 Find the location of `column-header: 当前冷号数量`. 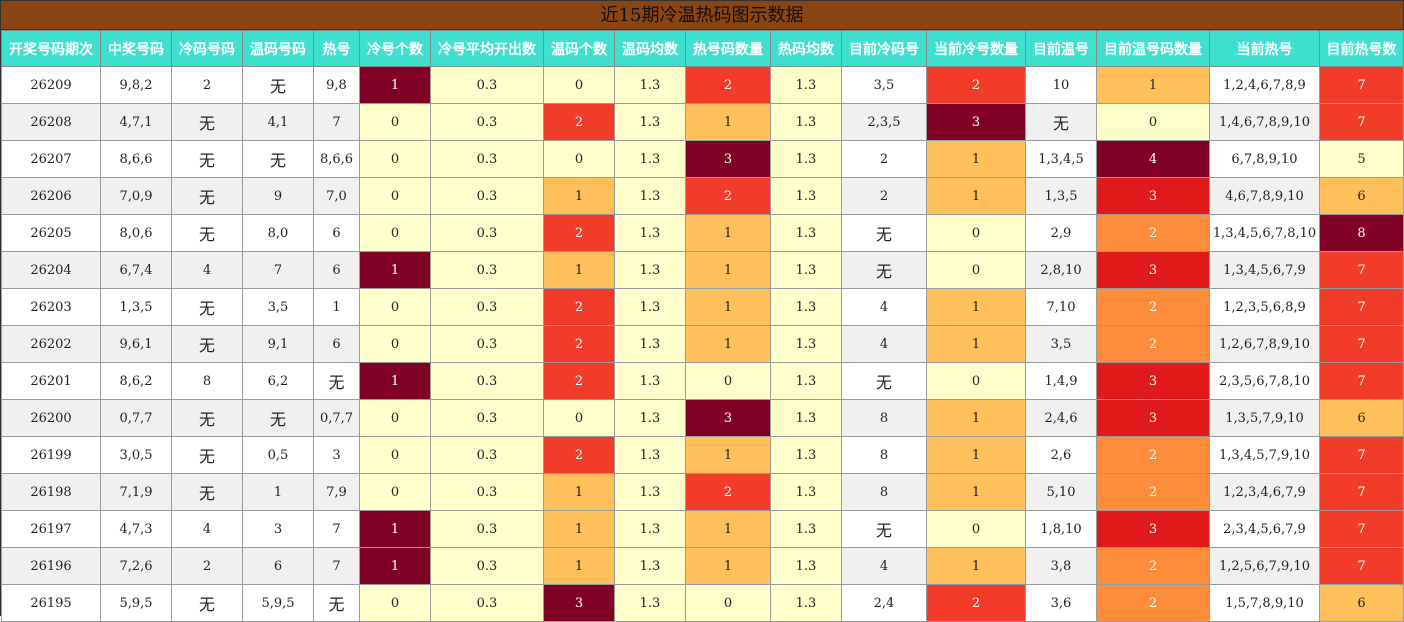

column-header: 当前冷号数量 is located at coordinates (976, 48).